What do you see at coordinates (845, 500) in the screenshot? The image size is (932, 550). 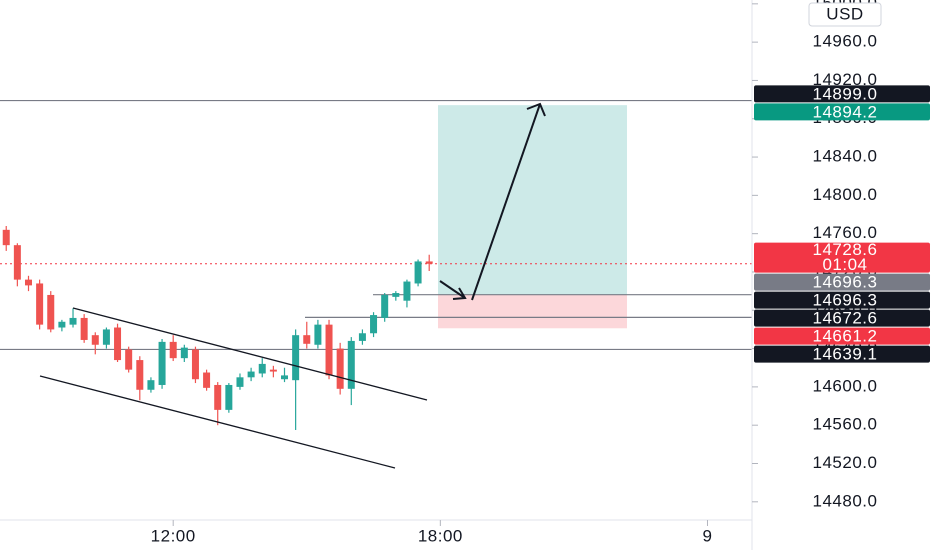 I see `y-tick-label: 14480.0` at bounding box center [845, 500].